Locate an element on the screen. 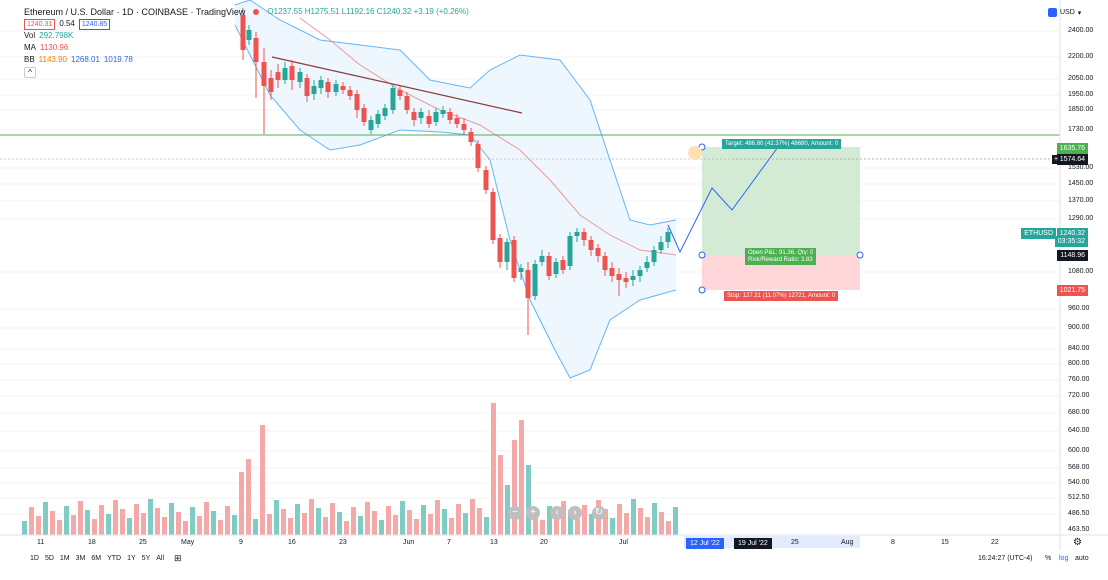  x-tick-label: 9 is located at coordinates (241, 542).